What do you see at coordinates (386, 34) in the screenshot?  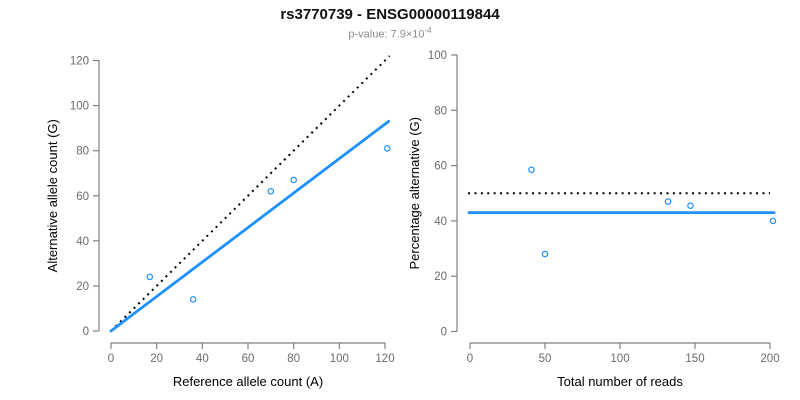 I see `pvalue-text: p-value: 7.9×10` at bounding box center [386, 34].